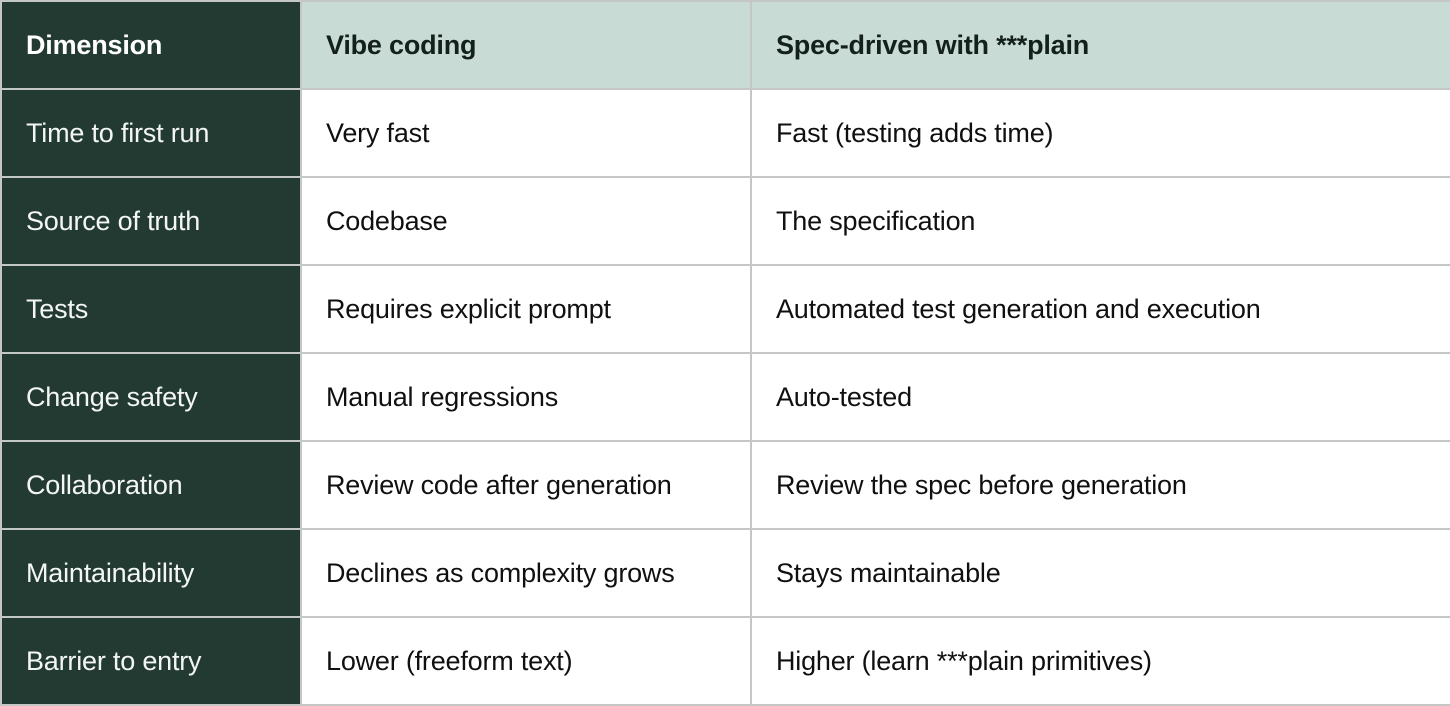 Image resolution: width=1450 pixels, height=706 pixels. I want to click on table-cell: Review the spec before generation, so click(1100, 485).